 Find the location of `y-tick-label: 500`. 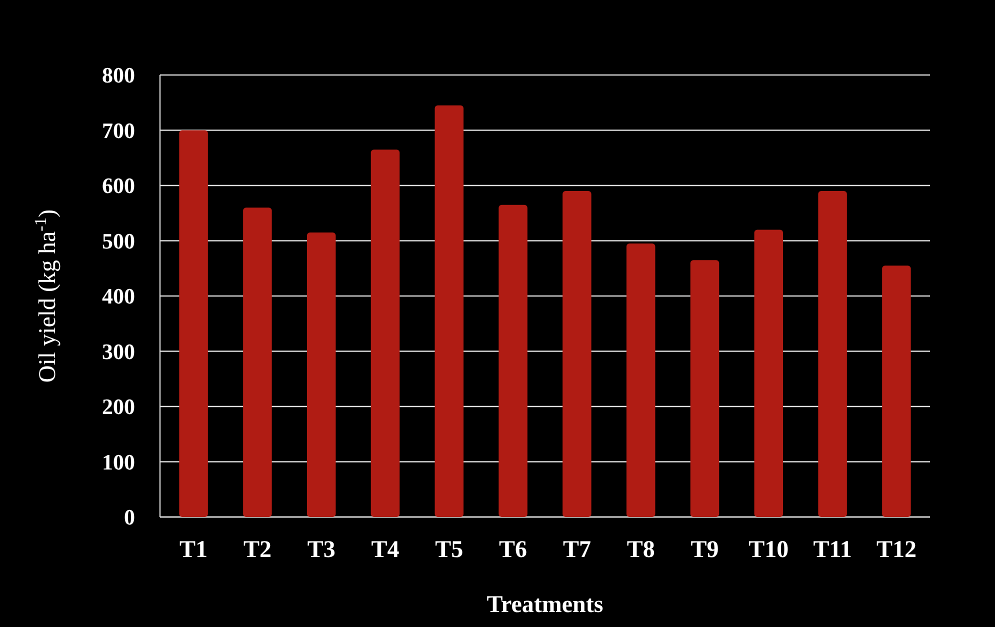

y-tick-label: 500 is located at coordinates (118, 241).